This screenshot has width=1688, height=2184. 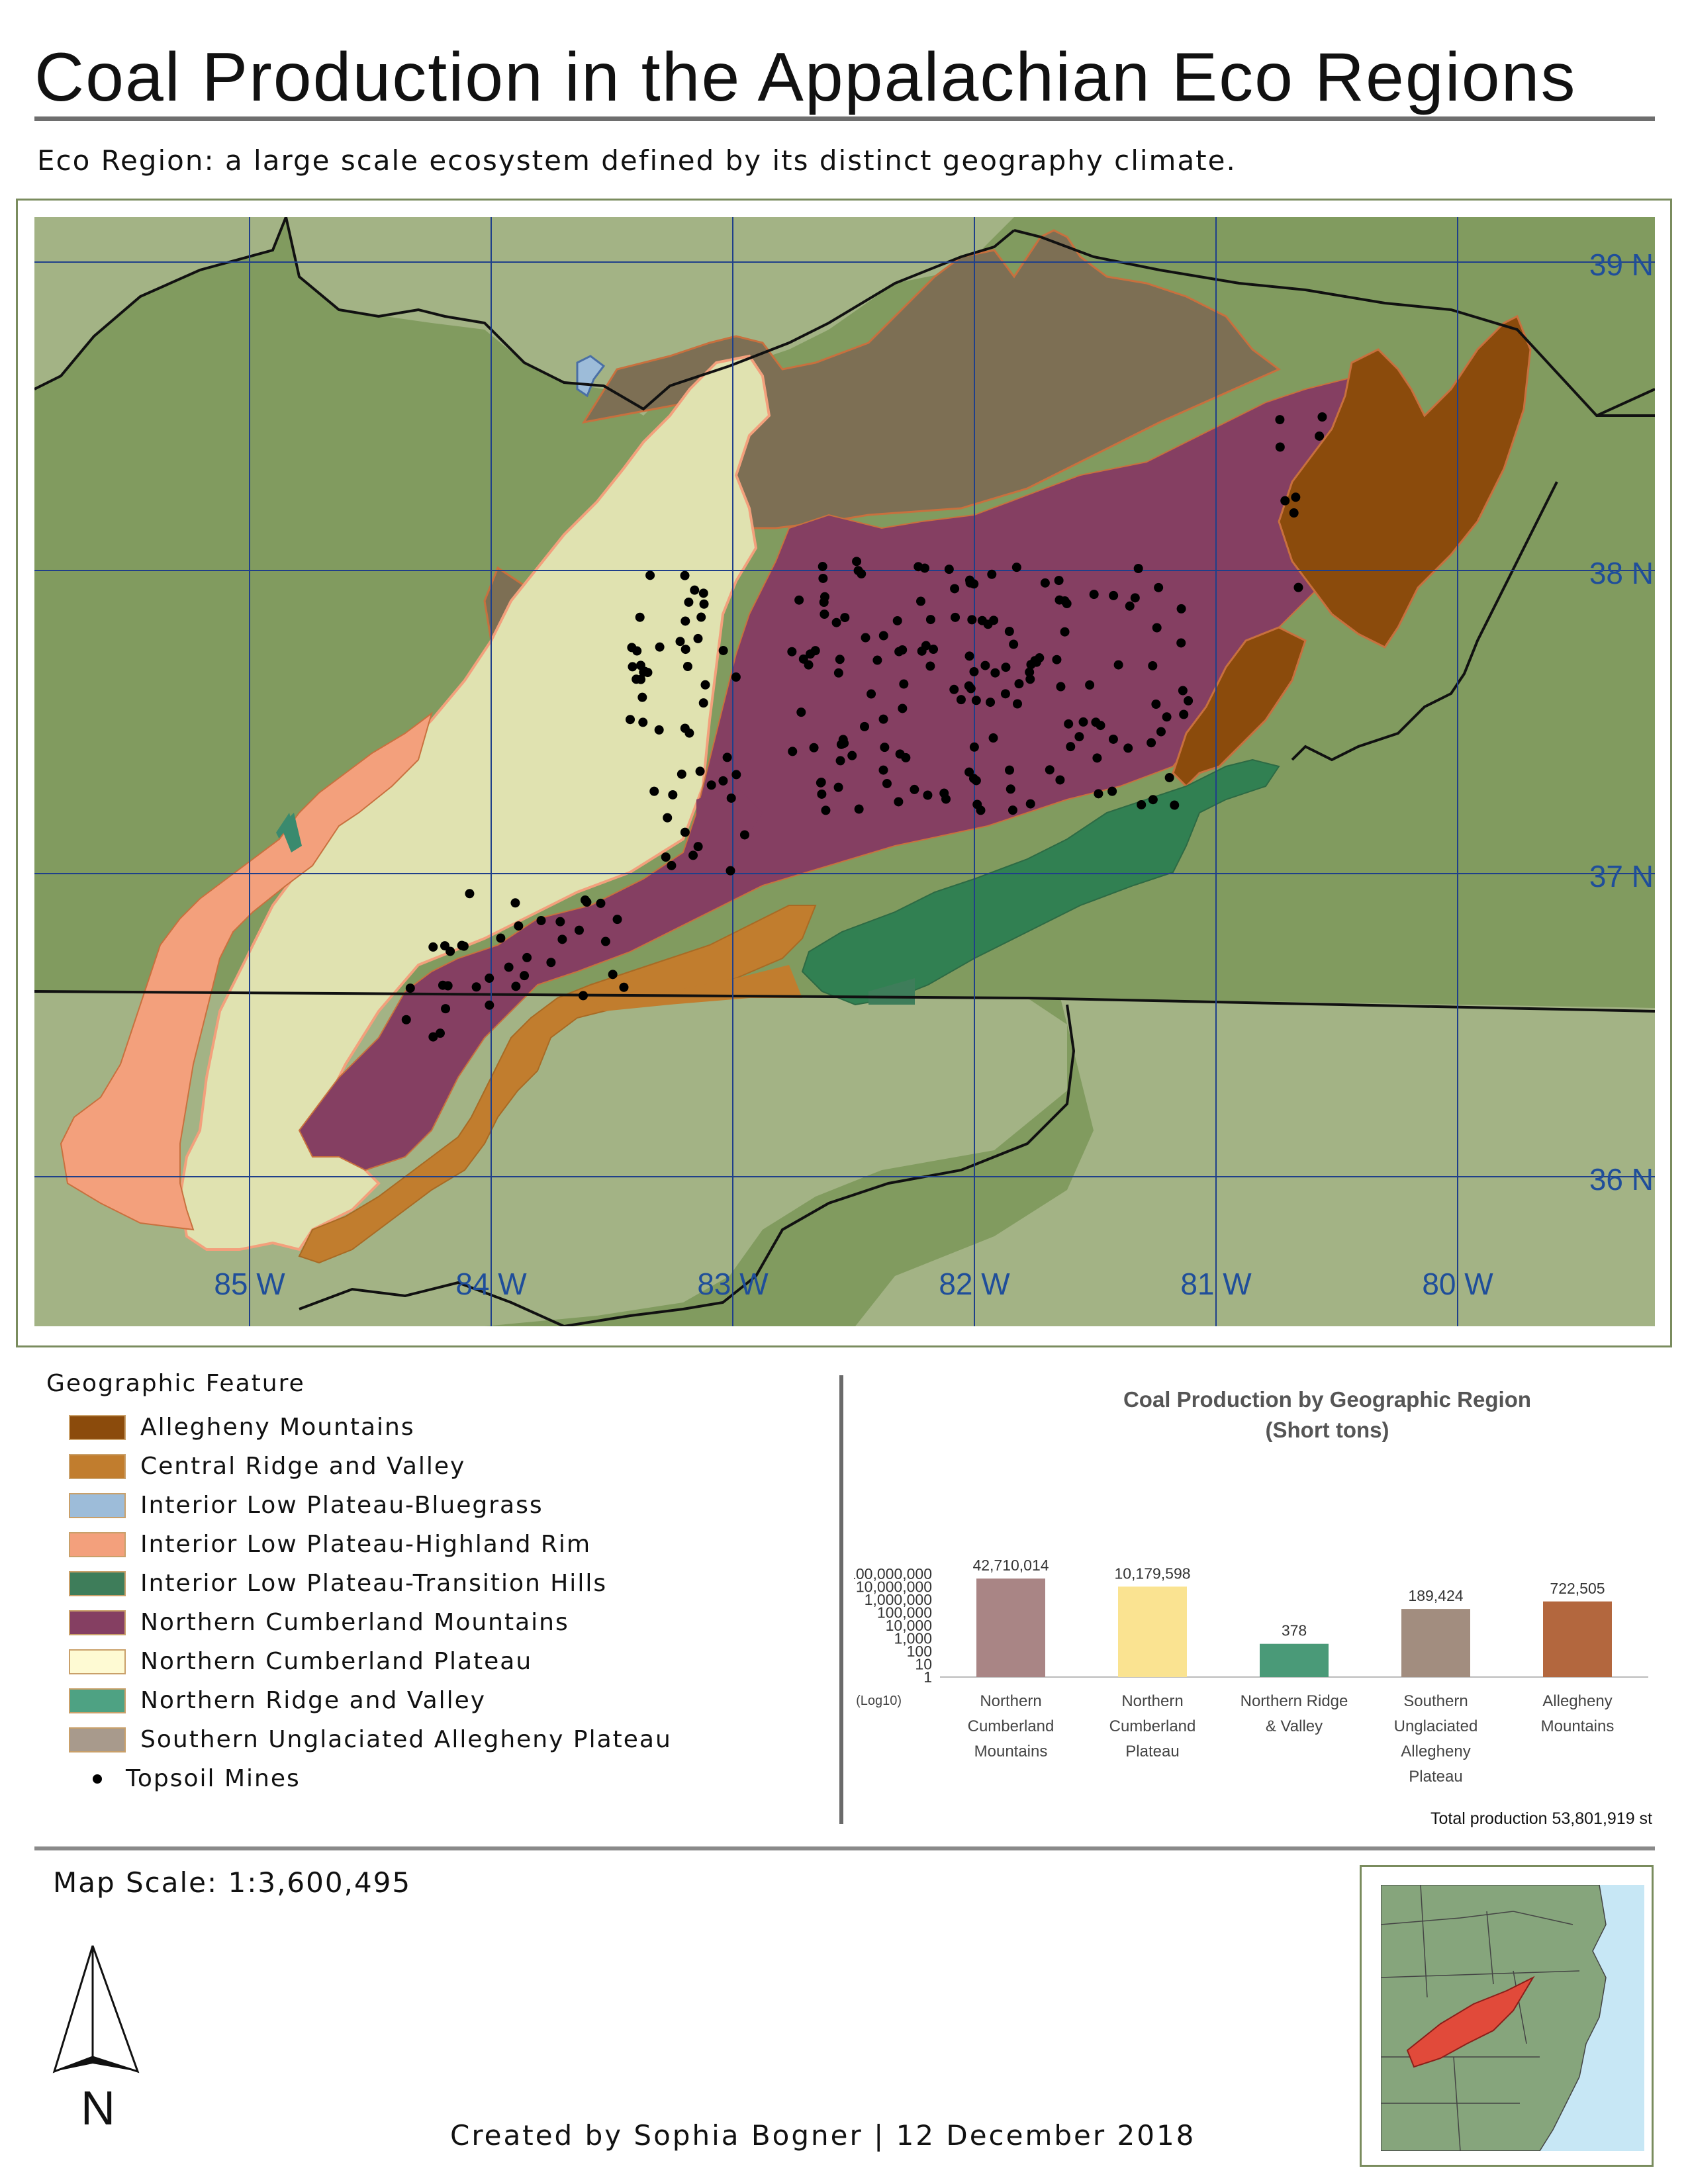 I want to click on bar-value-label: 42,710,014, so click(x=1010, y=1565).